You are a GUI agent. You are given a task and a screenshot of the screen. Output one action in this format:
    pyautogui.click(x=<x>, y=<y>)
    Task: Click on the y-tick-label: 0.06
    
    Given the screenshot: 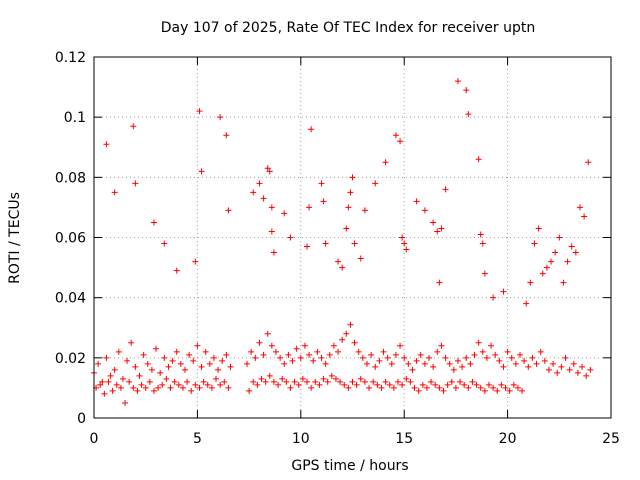 What is the action you would take?
    pyautogui.click(x=70, y=239)
    